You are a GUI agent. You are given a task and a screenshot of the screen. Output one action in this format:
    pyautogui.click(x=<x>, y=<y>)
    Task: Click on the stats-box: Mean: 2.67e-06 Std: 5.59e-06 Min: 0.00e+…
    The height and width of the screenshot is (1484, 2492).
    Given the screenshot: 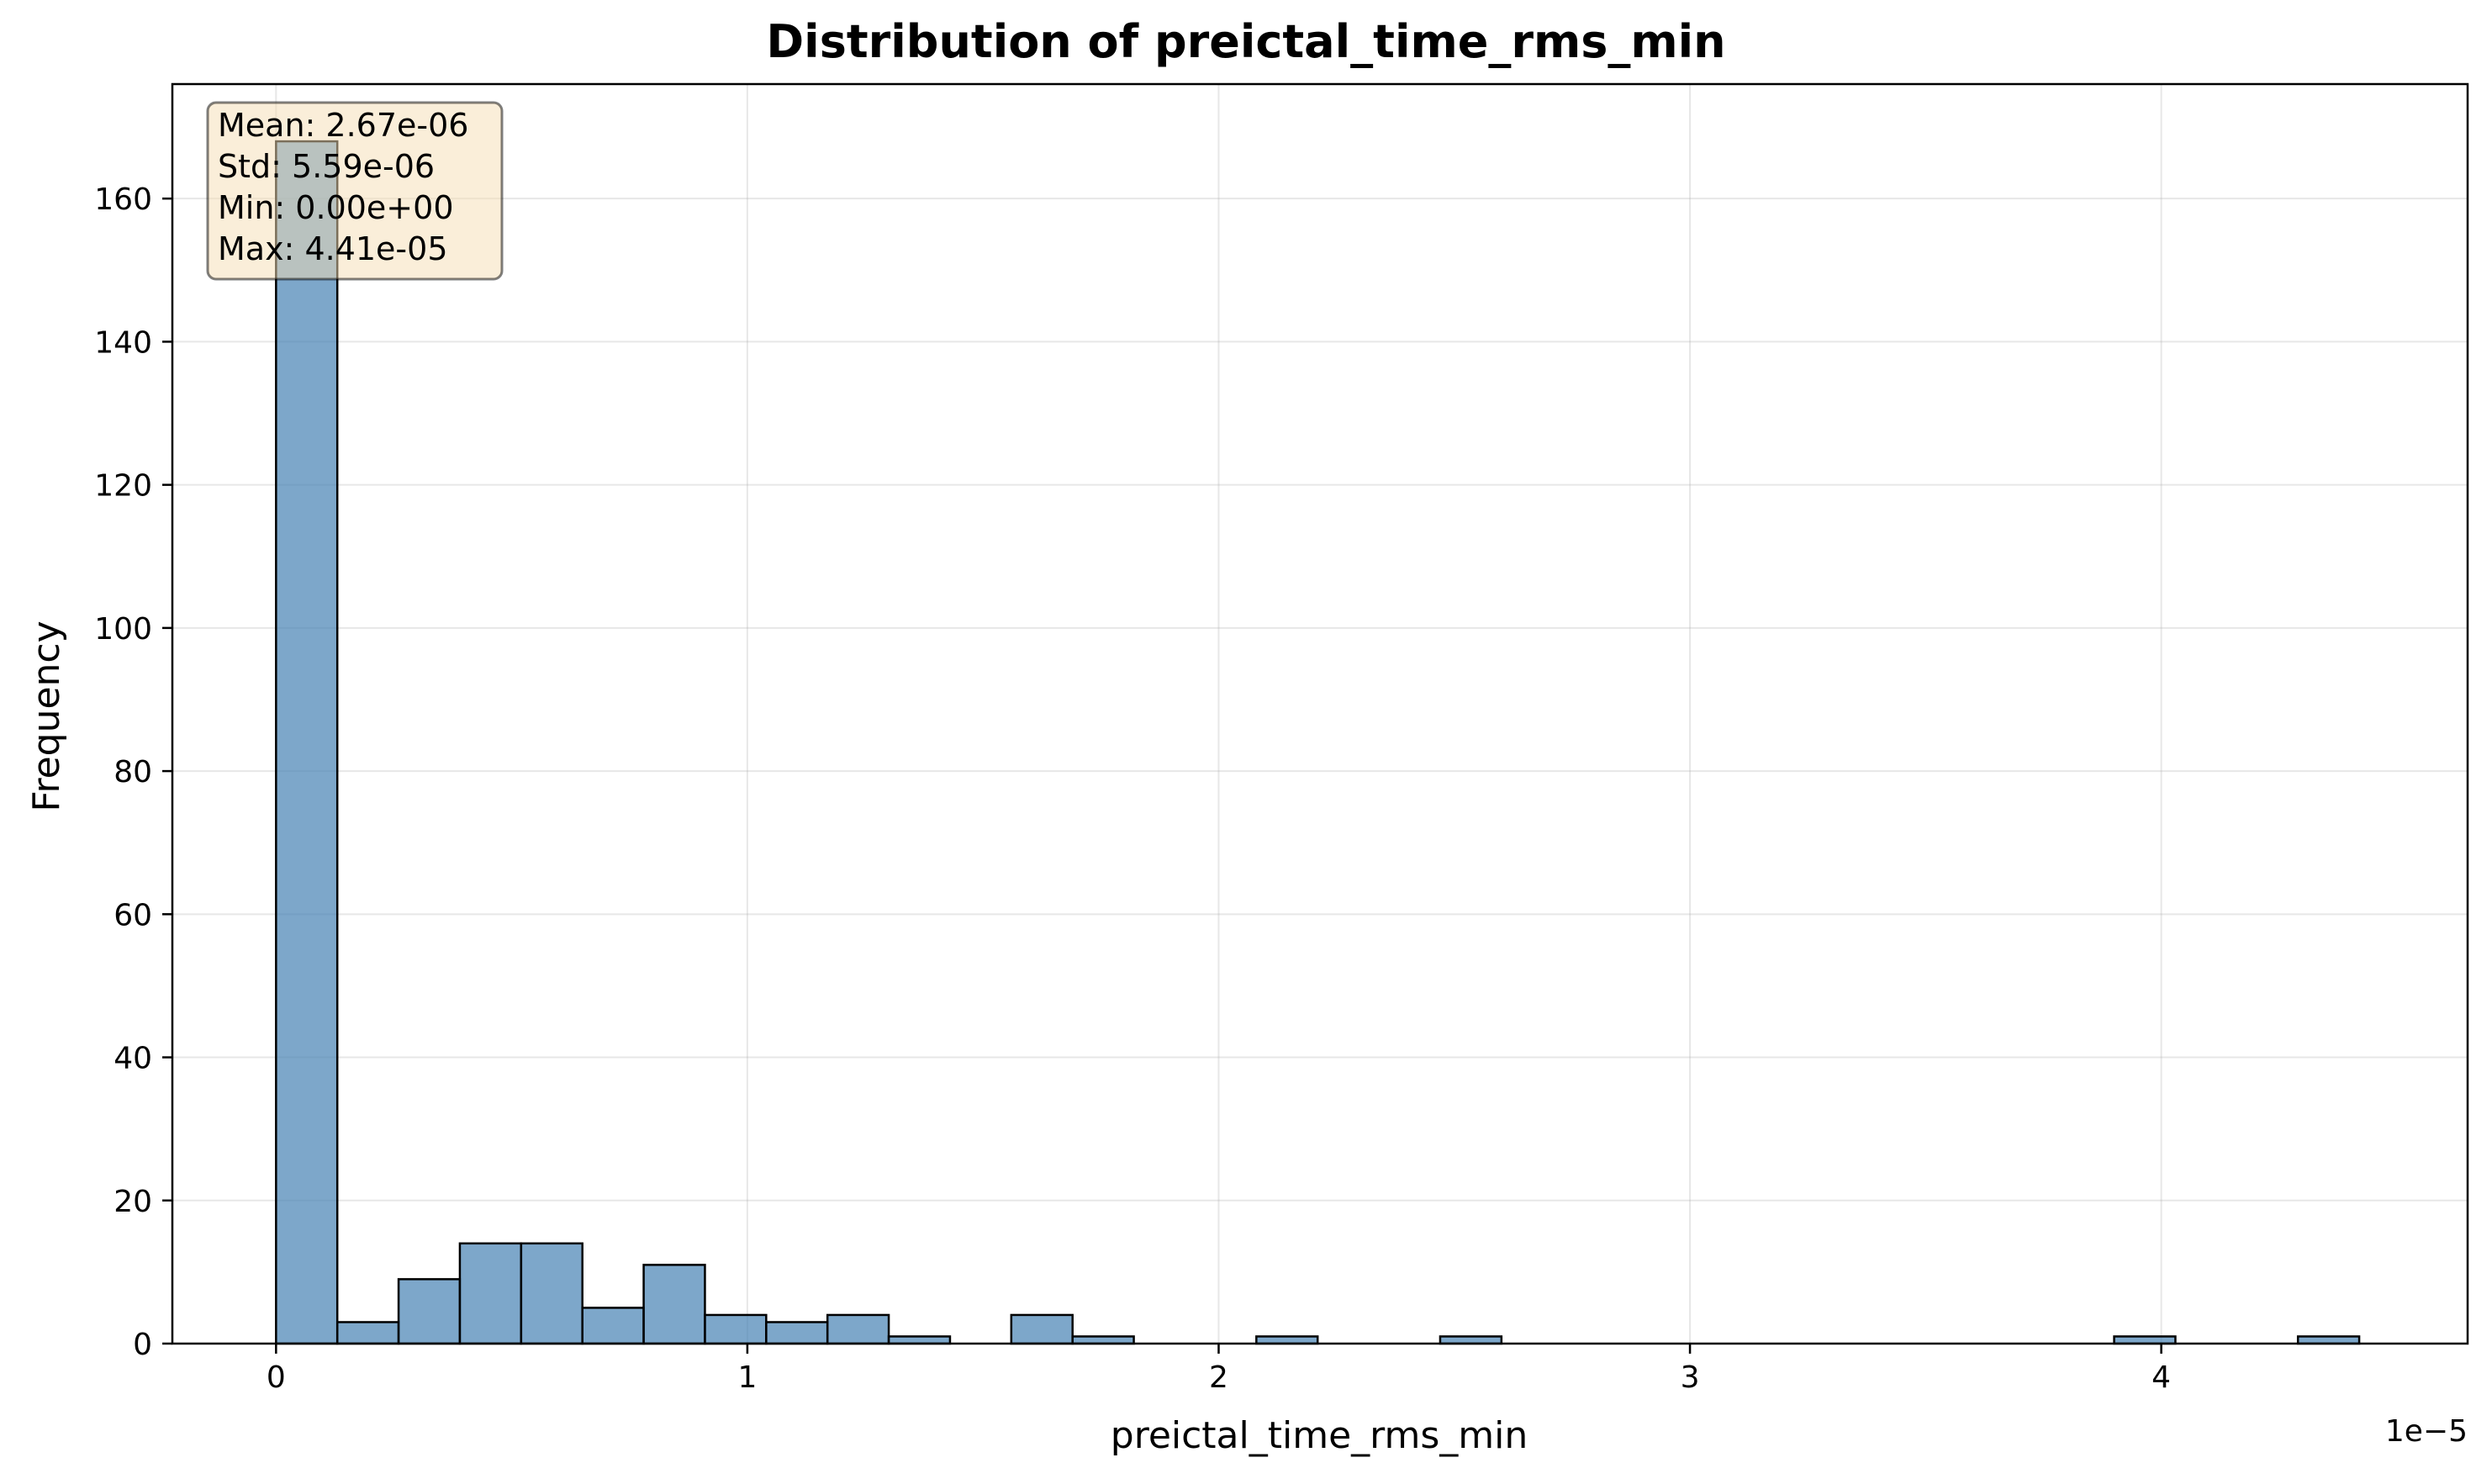 What is the action you would take?
    pyautogui.click(x=355, y=191)
    